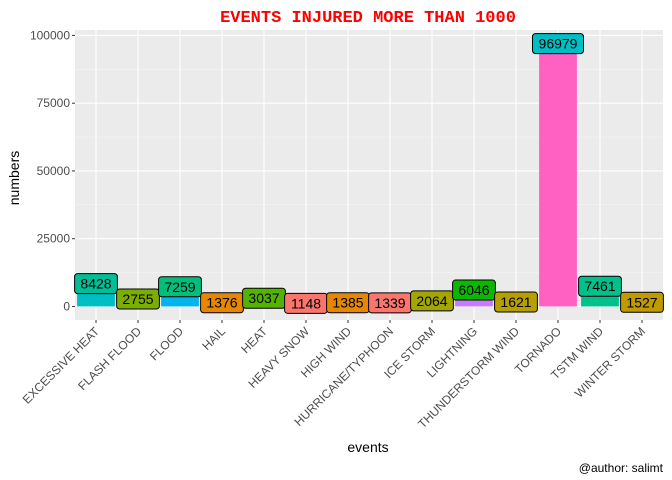 Image resolution: width=672 pixels, height=480 pixels. What do you see at coordinates (54, 103) in the screenshot?
I see `y-tick-label: 75000` at bounding box center [54, 103].